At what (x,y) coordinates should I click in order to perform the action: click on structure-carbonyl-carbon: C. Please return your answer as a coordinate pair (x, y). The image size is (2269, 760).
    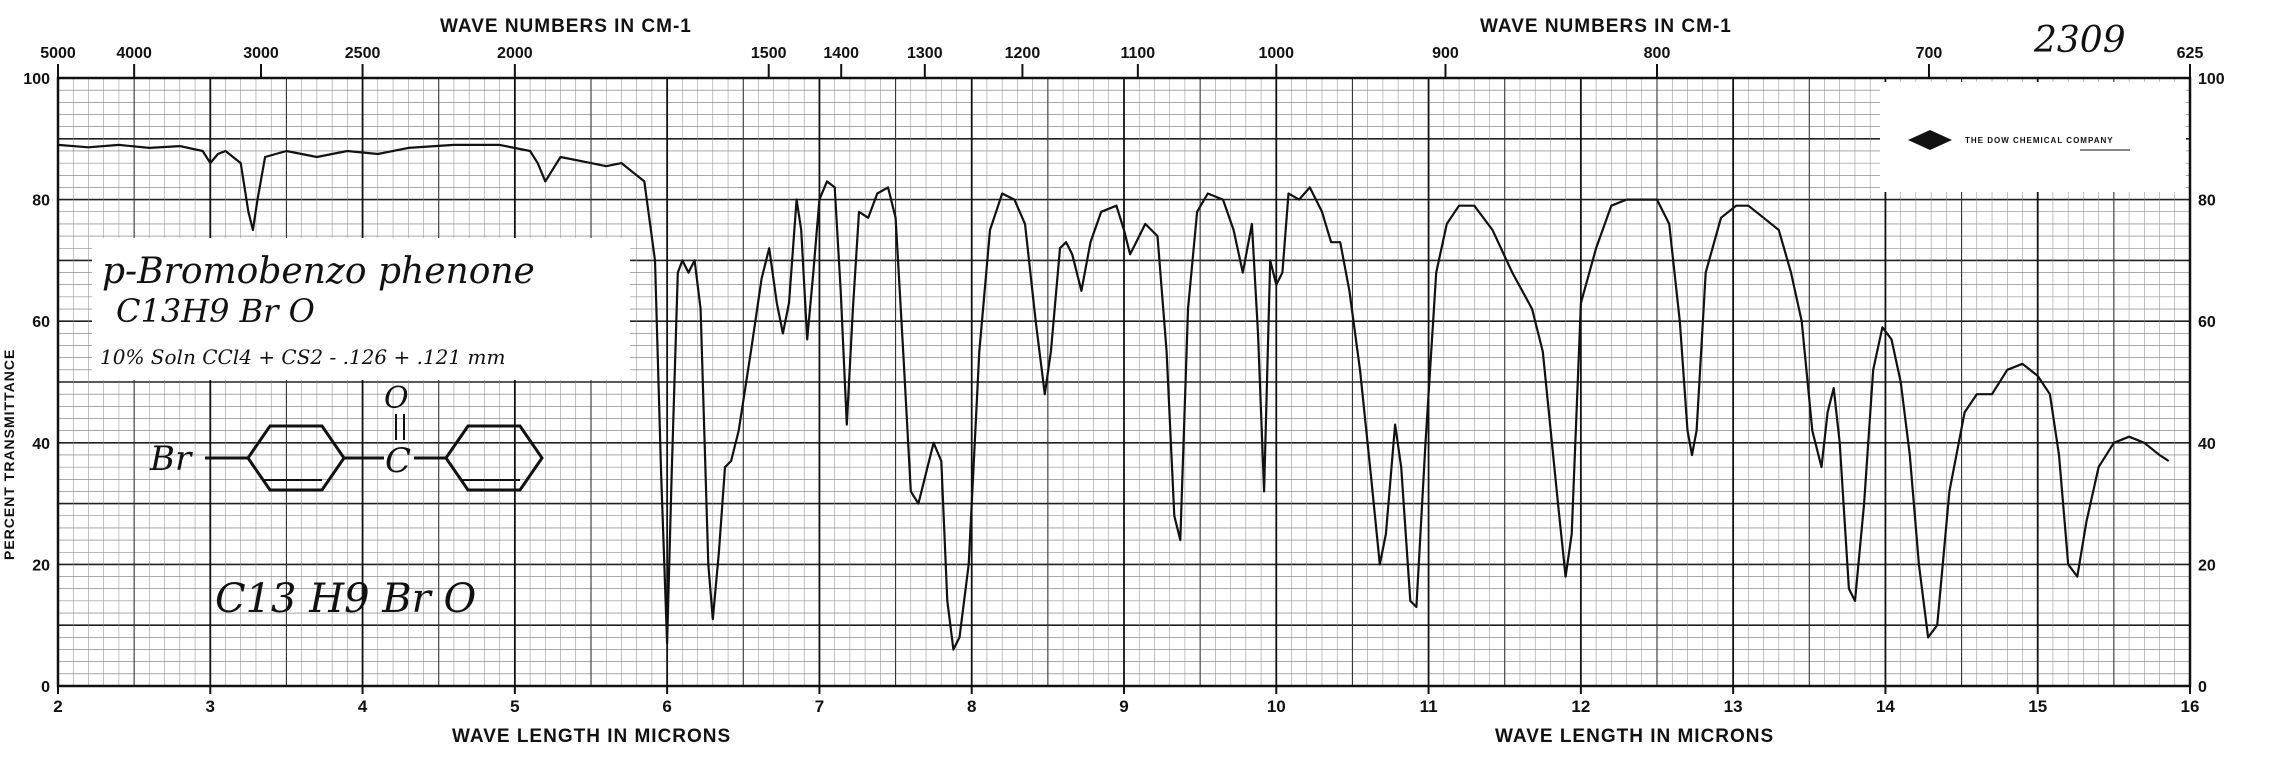
    Looking at the image, I should click on (398, 461).